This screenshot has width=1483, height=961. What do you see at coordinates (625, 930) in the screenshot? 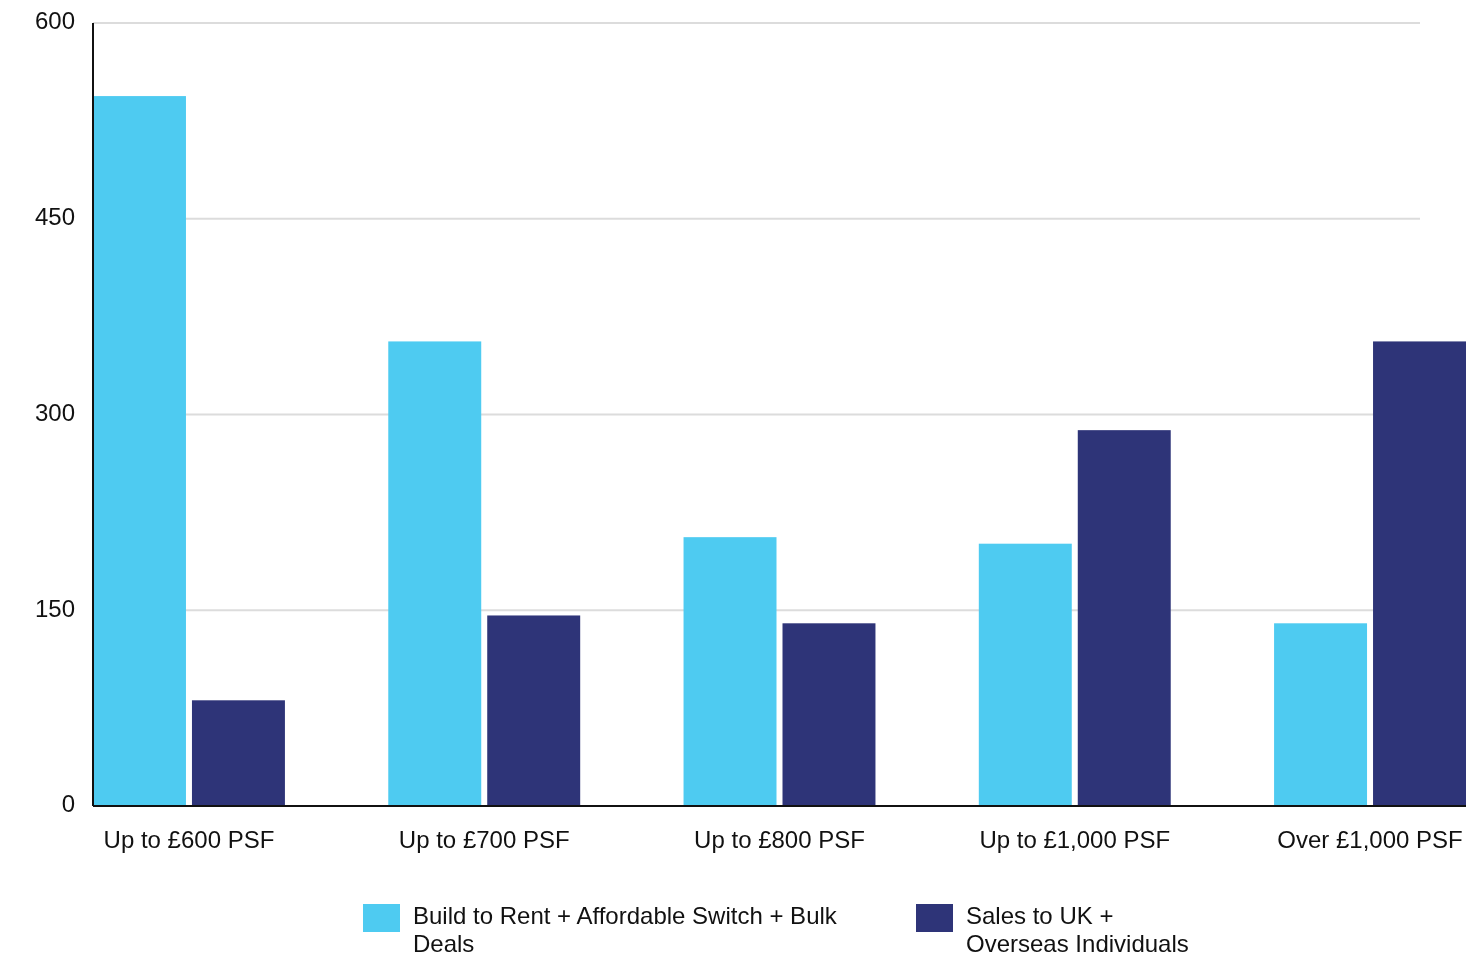
I see `legend-label: Build to Rent + Affordable Switch + Bulk Deals` at bounding box center [625, 930].